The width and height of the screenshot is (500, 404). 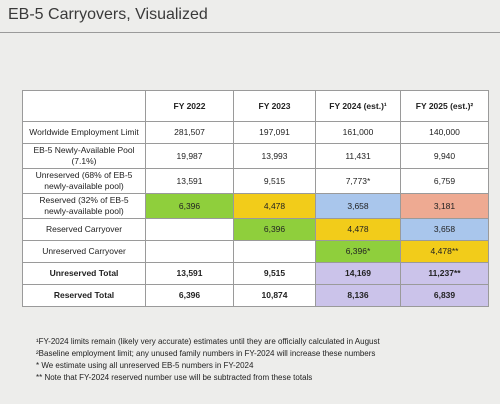 I want to click on cell: 9,940, so click(x=444, y=156).